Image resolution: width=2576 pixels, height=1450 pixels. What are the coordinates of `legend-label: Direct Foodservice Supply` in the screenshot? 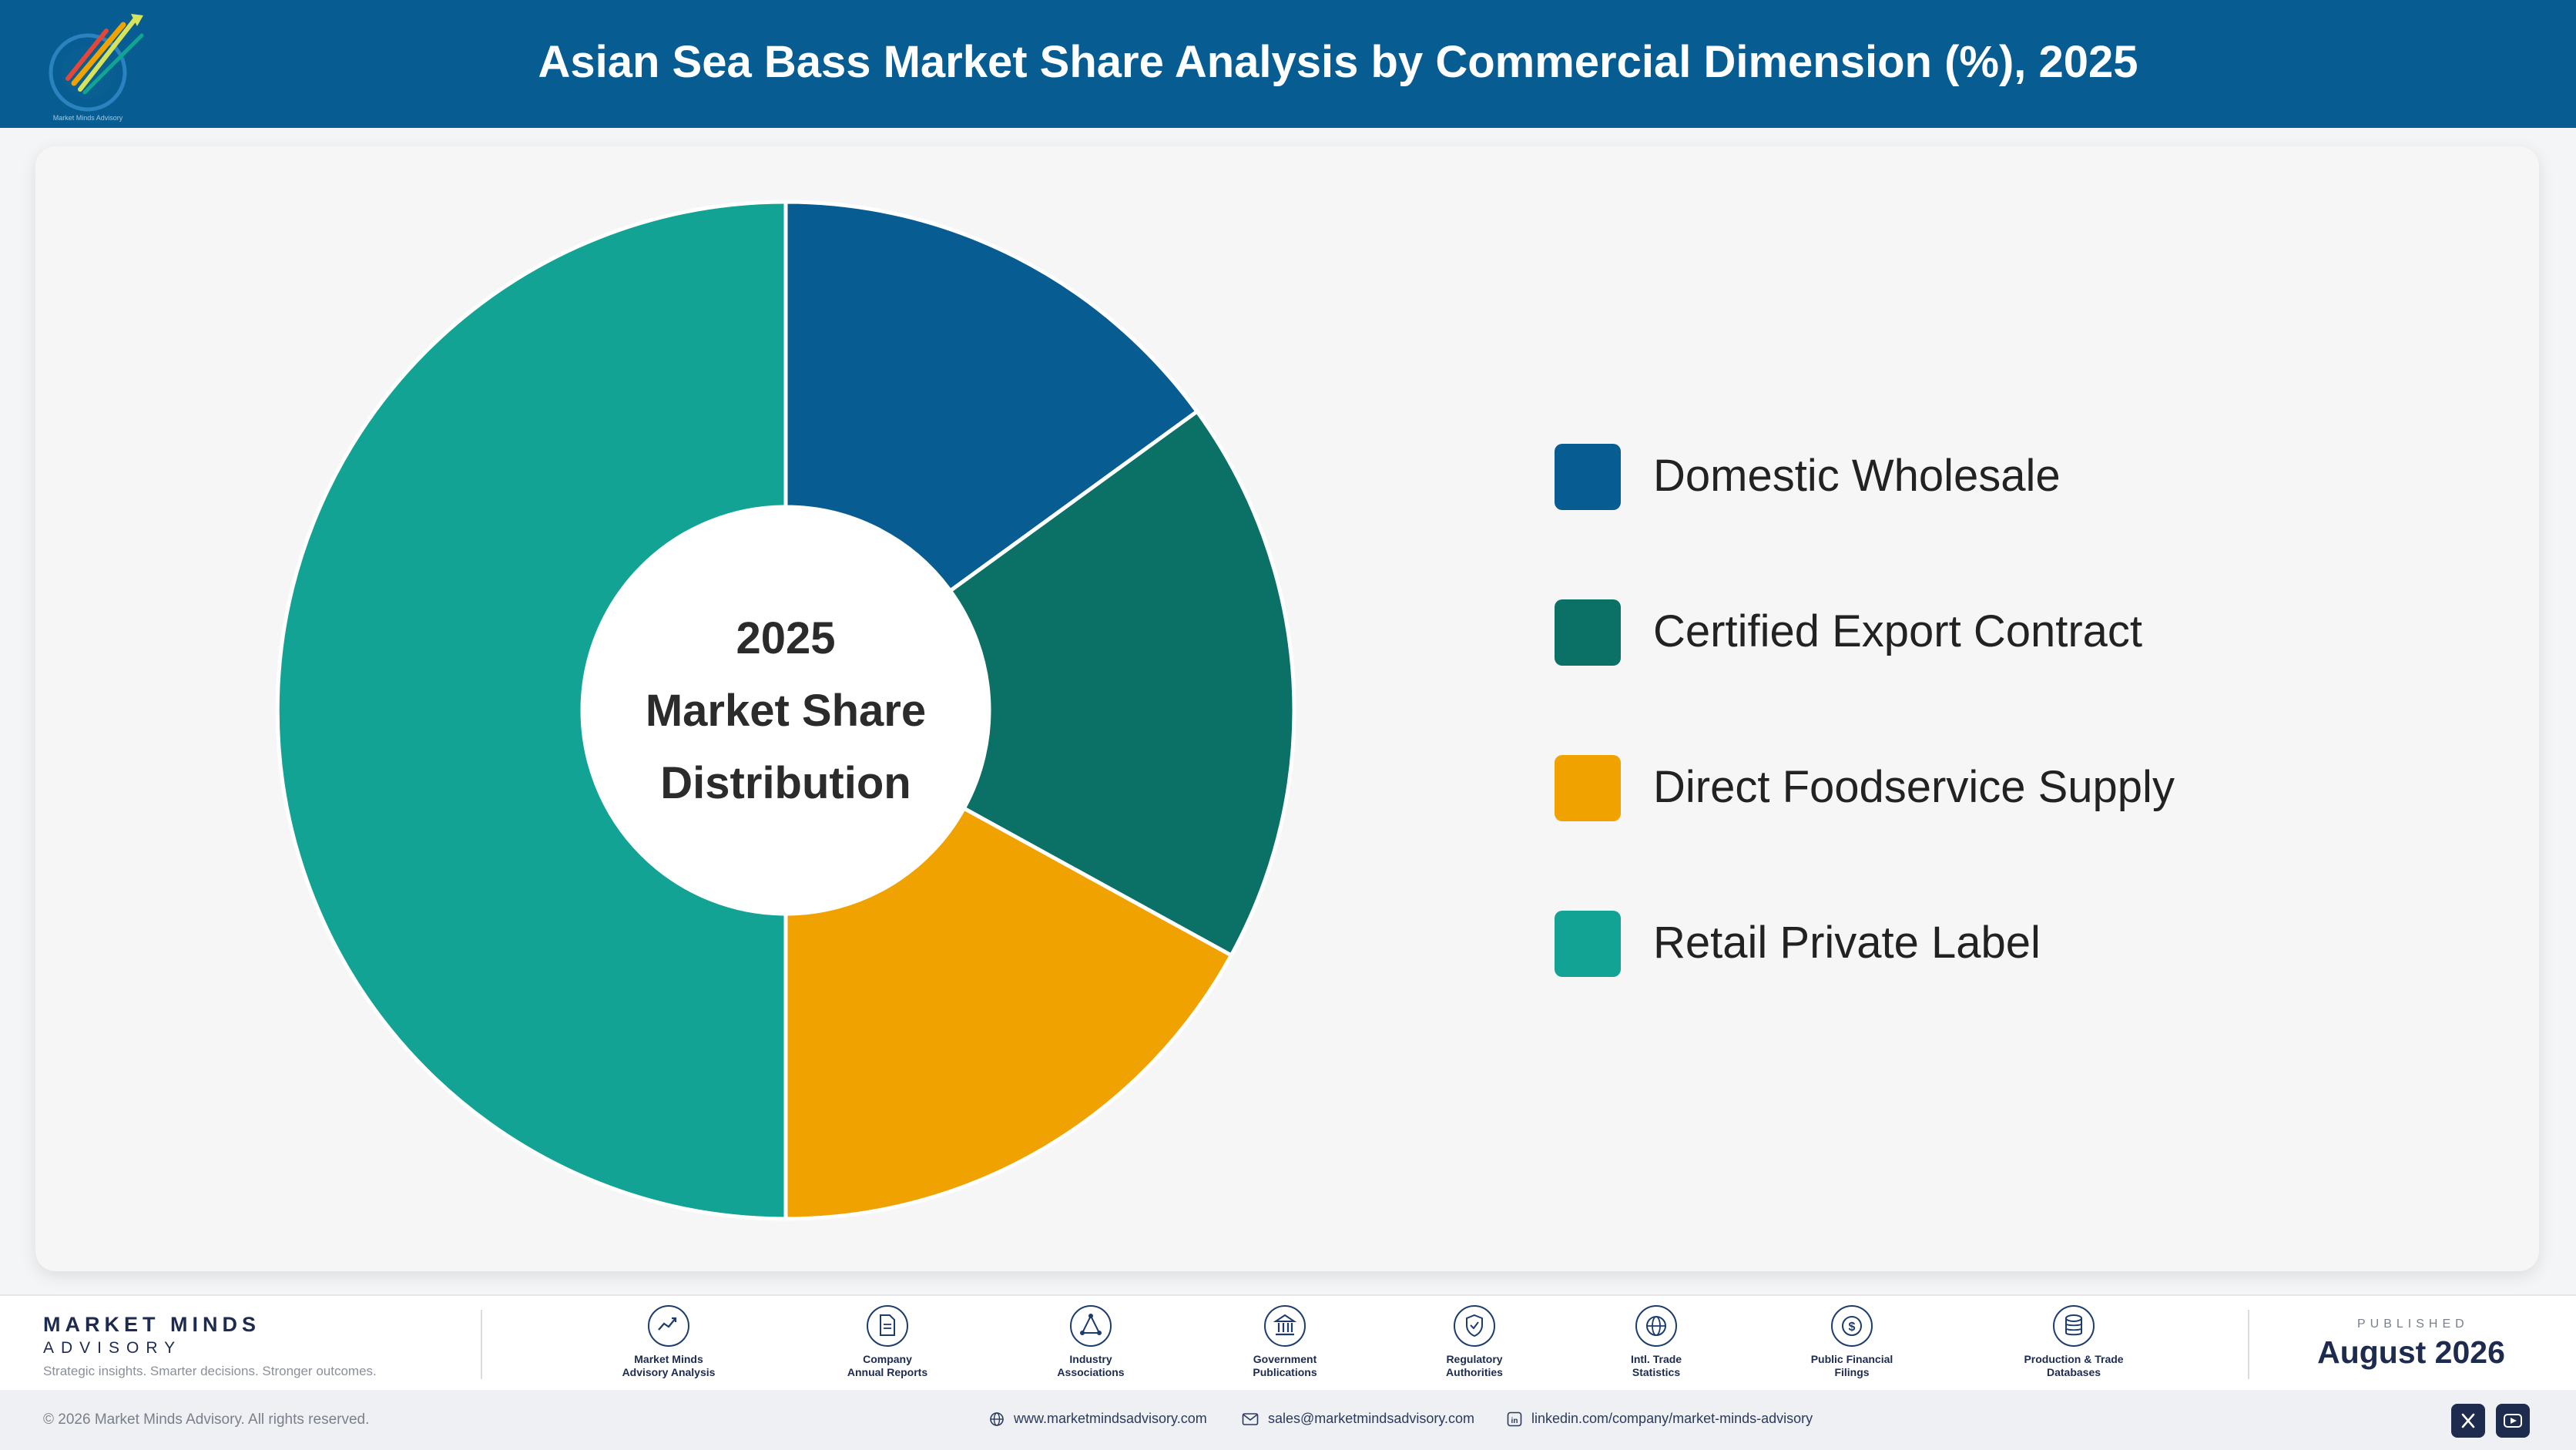 It's located at (1914, 787).